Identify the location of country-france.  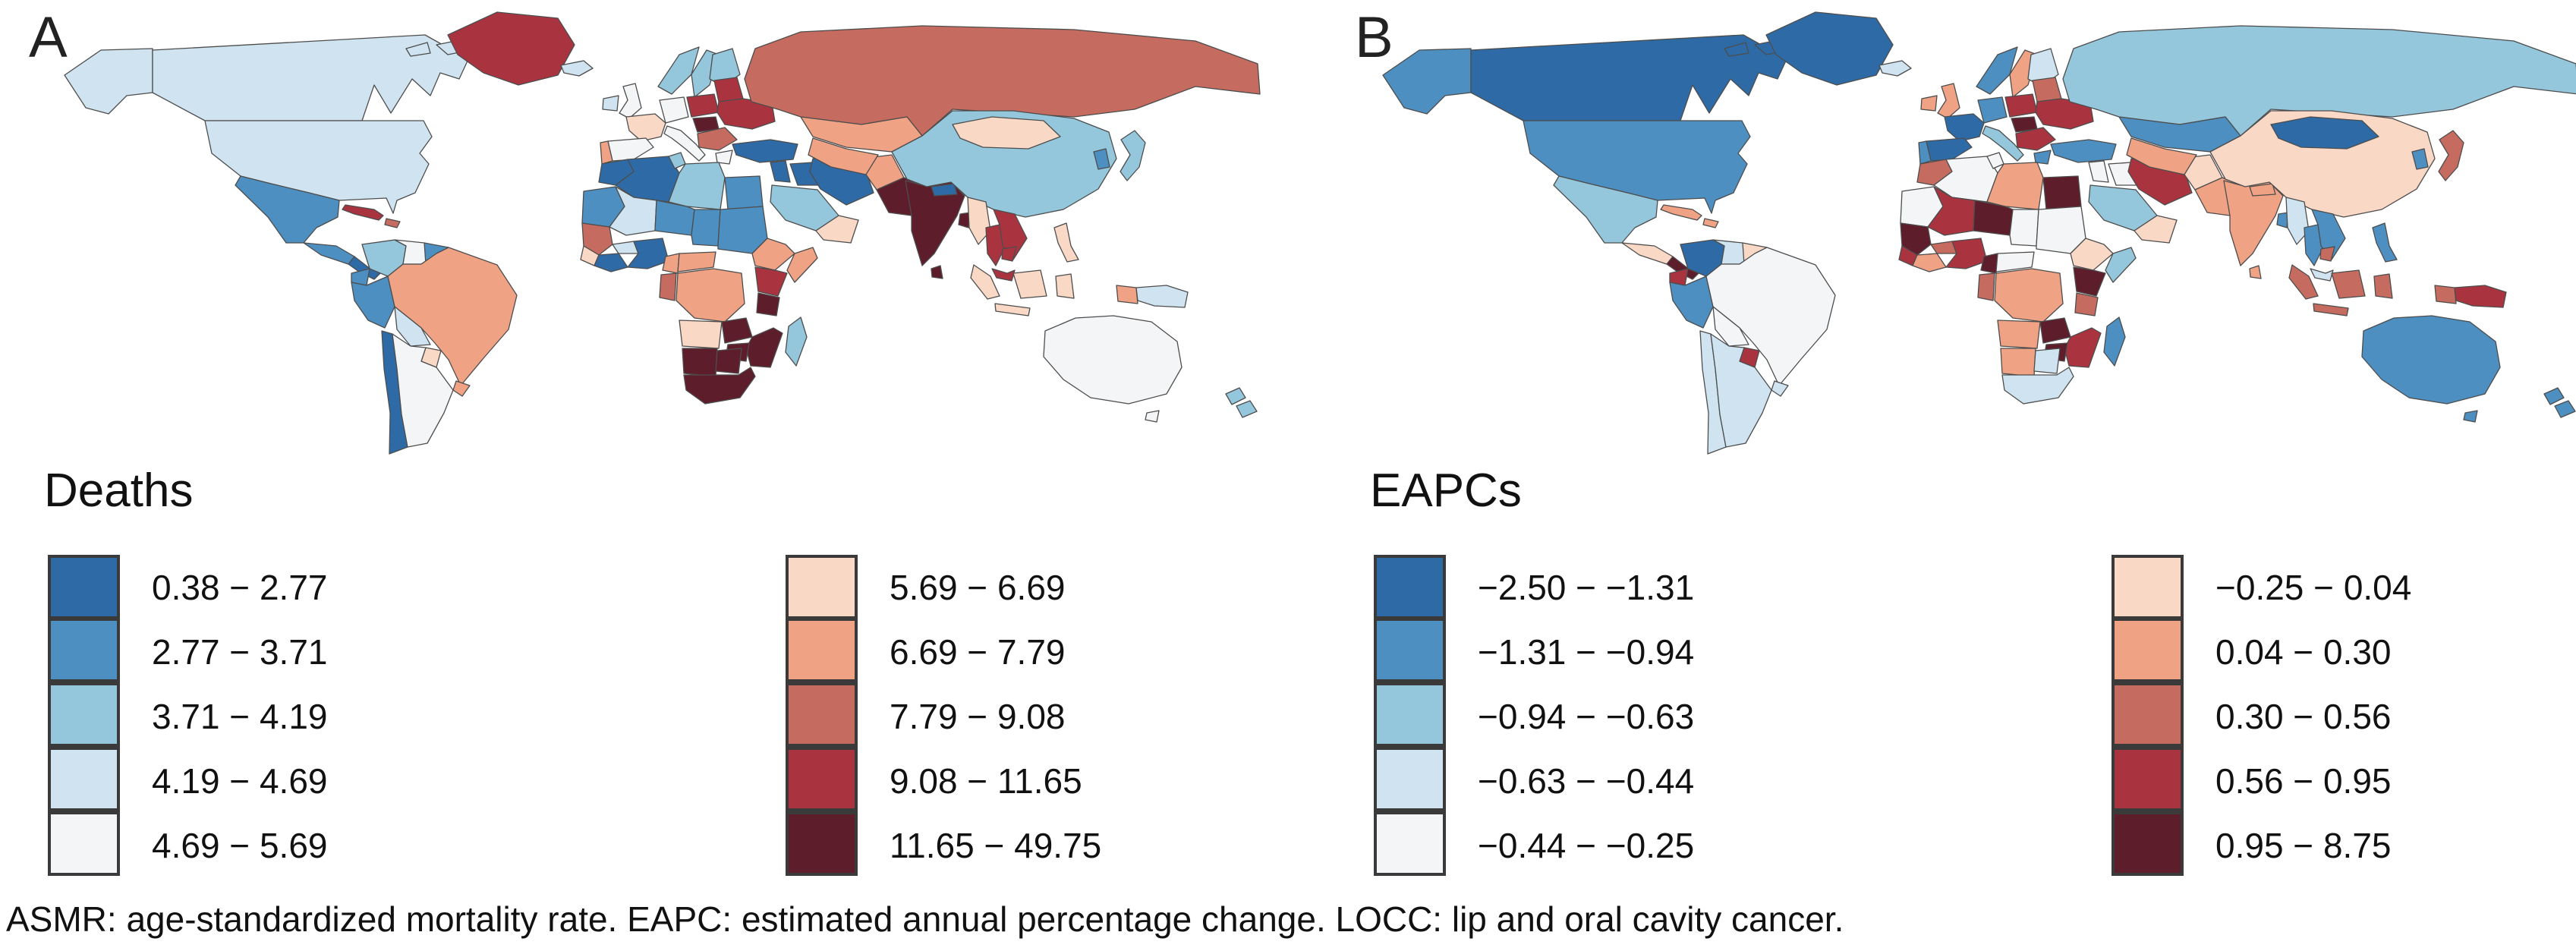
(645, 127).